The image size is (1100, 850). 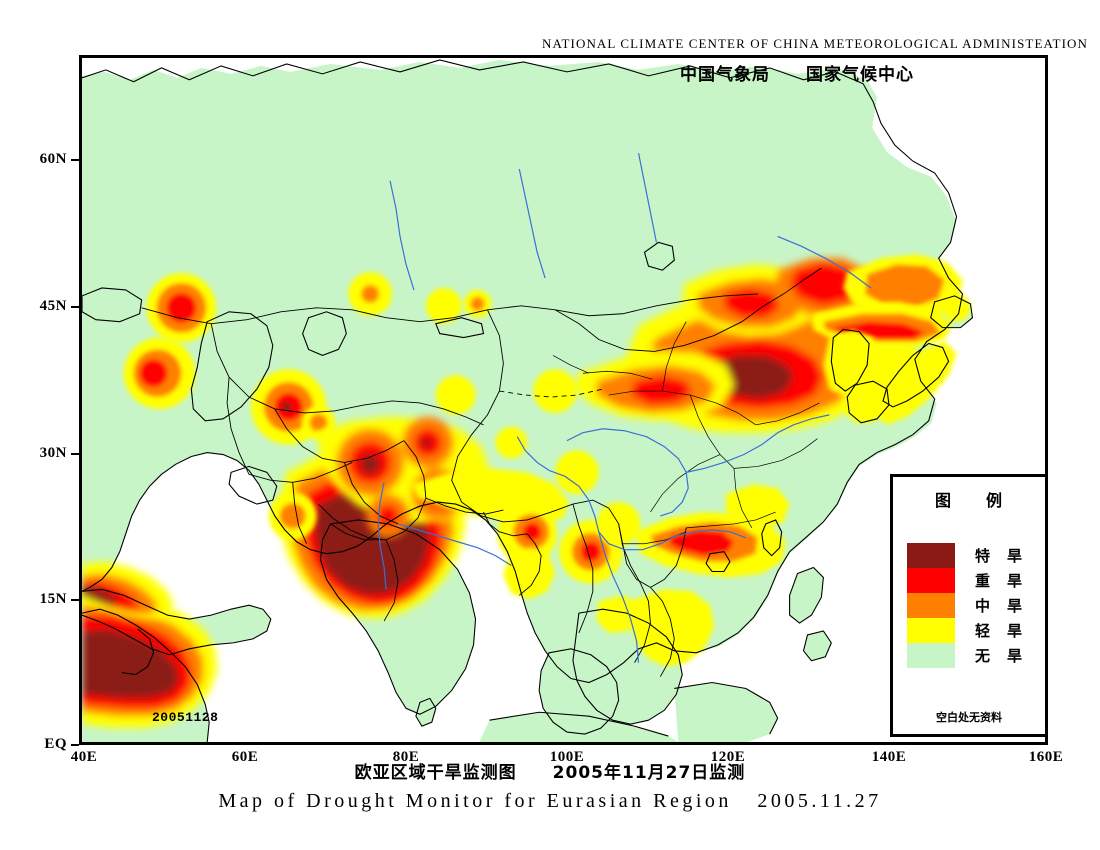 I want to click on borneo-land, so click(x=726, y=712).